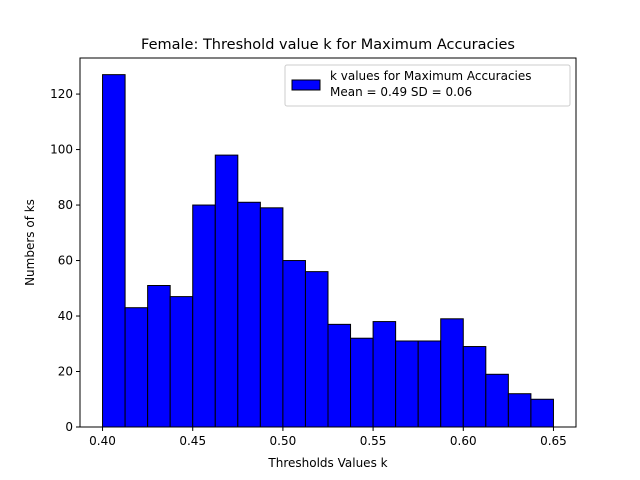  Describe the element at coordinates (306, 85) in the screenshot. I see `legend-swatch` at that location.